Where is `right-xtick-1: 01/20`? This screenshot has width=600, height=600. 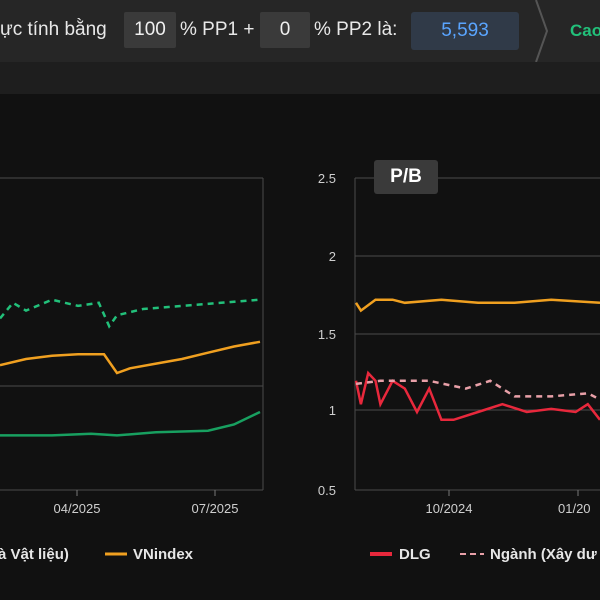 right-xtick-1: 01/20 is located at coordinates (574, 508).